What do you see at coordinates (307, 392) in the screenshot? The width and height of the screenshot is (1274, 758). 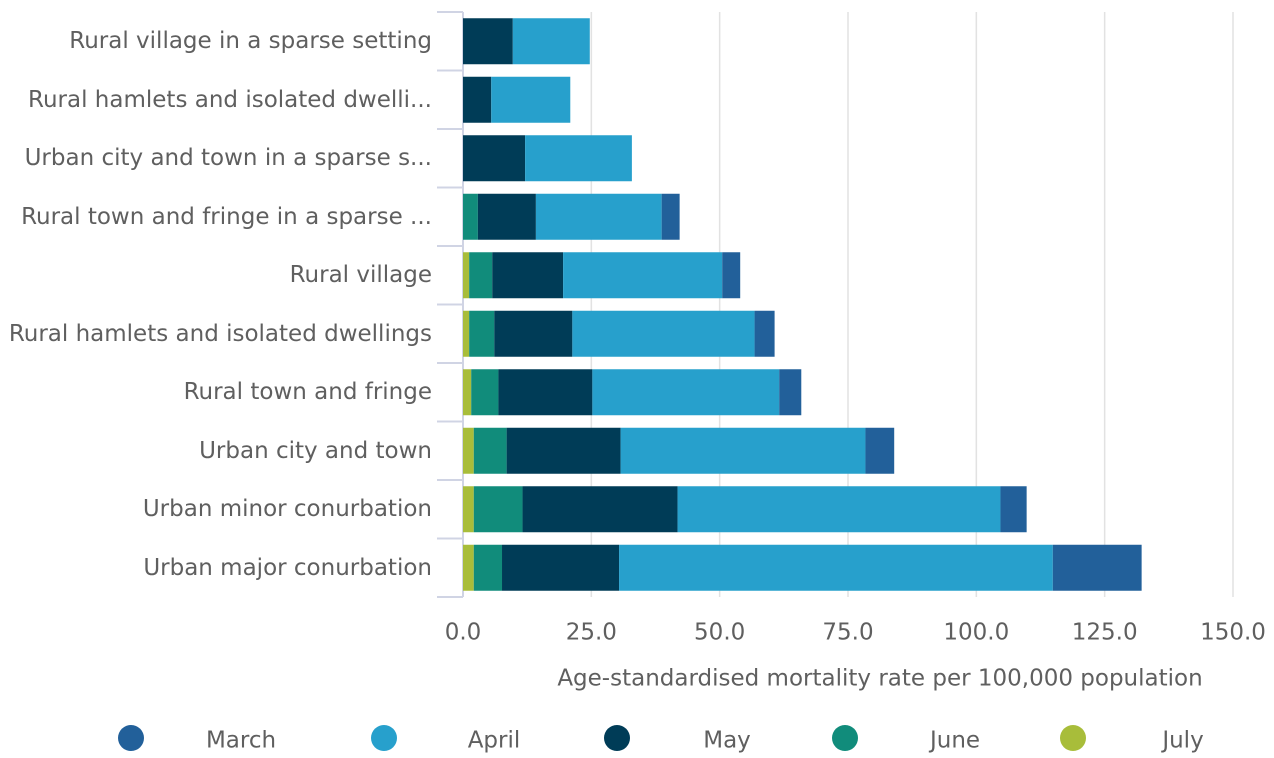 I see `y-tick-label: Rural town and fringe` at bounding box center [307, 392].